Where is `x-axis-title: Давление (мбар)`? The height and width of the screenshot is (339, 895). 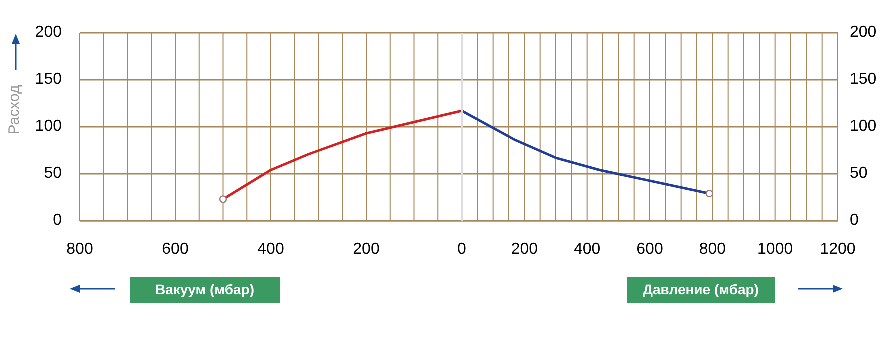
x-axis-title: Давление (мбар) is located at coordinates (701, 290).